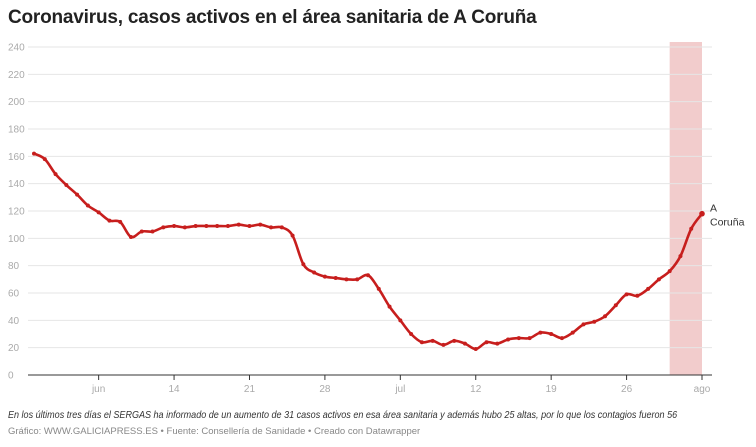  Describe the element at coordinates (552, 389) in the screenshot. I see `x-tick-label: 19` at that location.